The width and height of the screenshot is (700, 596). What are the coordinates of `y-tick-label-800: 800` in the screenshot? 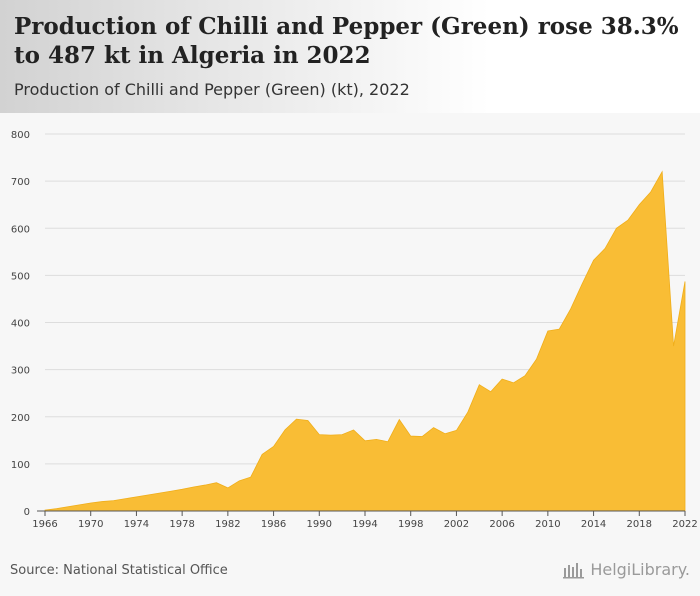 It's located at (20, 135).